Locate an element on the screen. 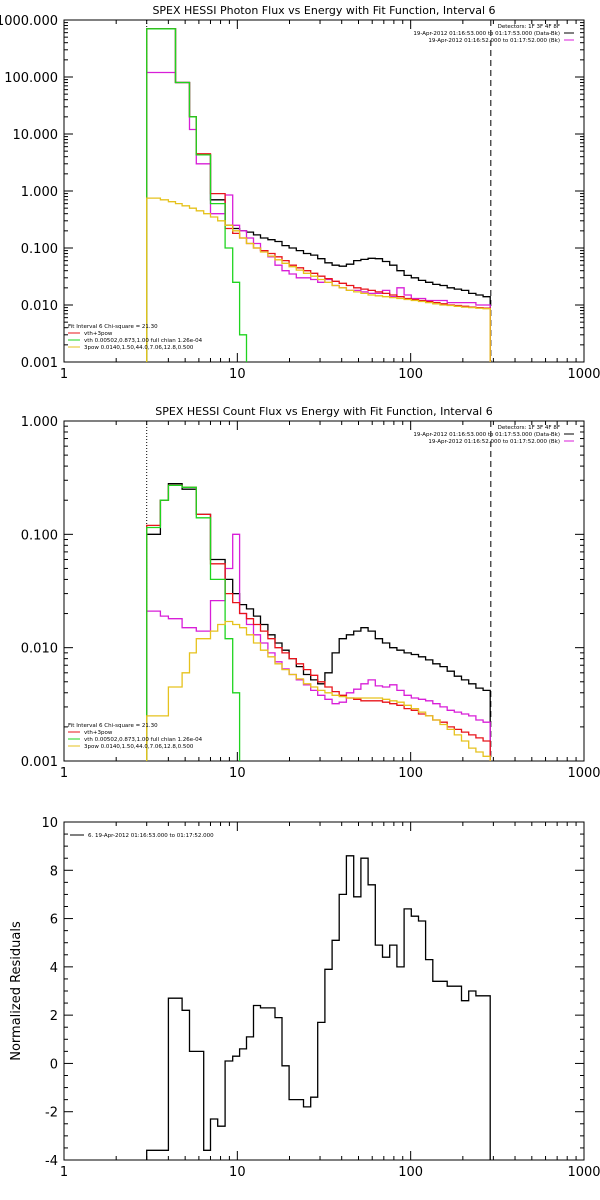 Image resolution: width=600 pixels, height=1200 pixels. y-tick-label: 10 is located at coordinates (49, 823).